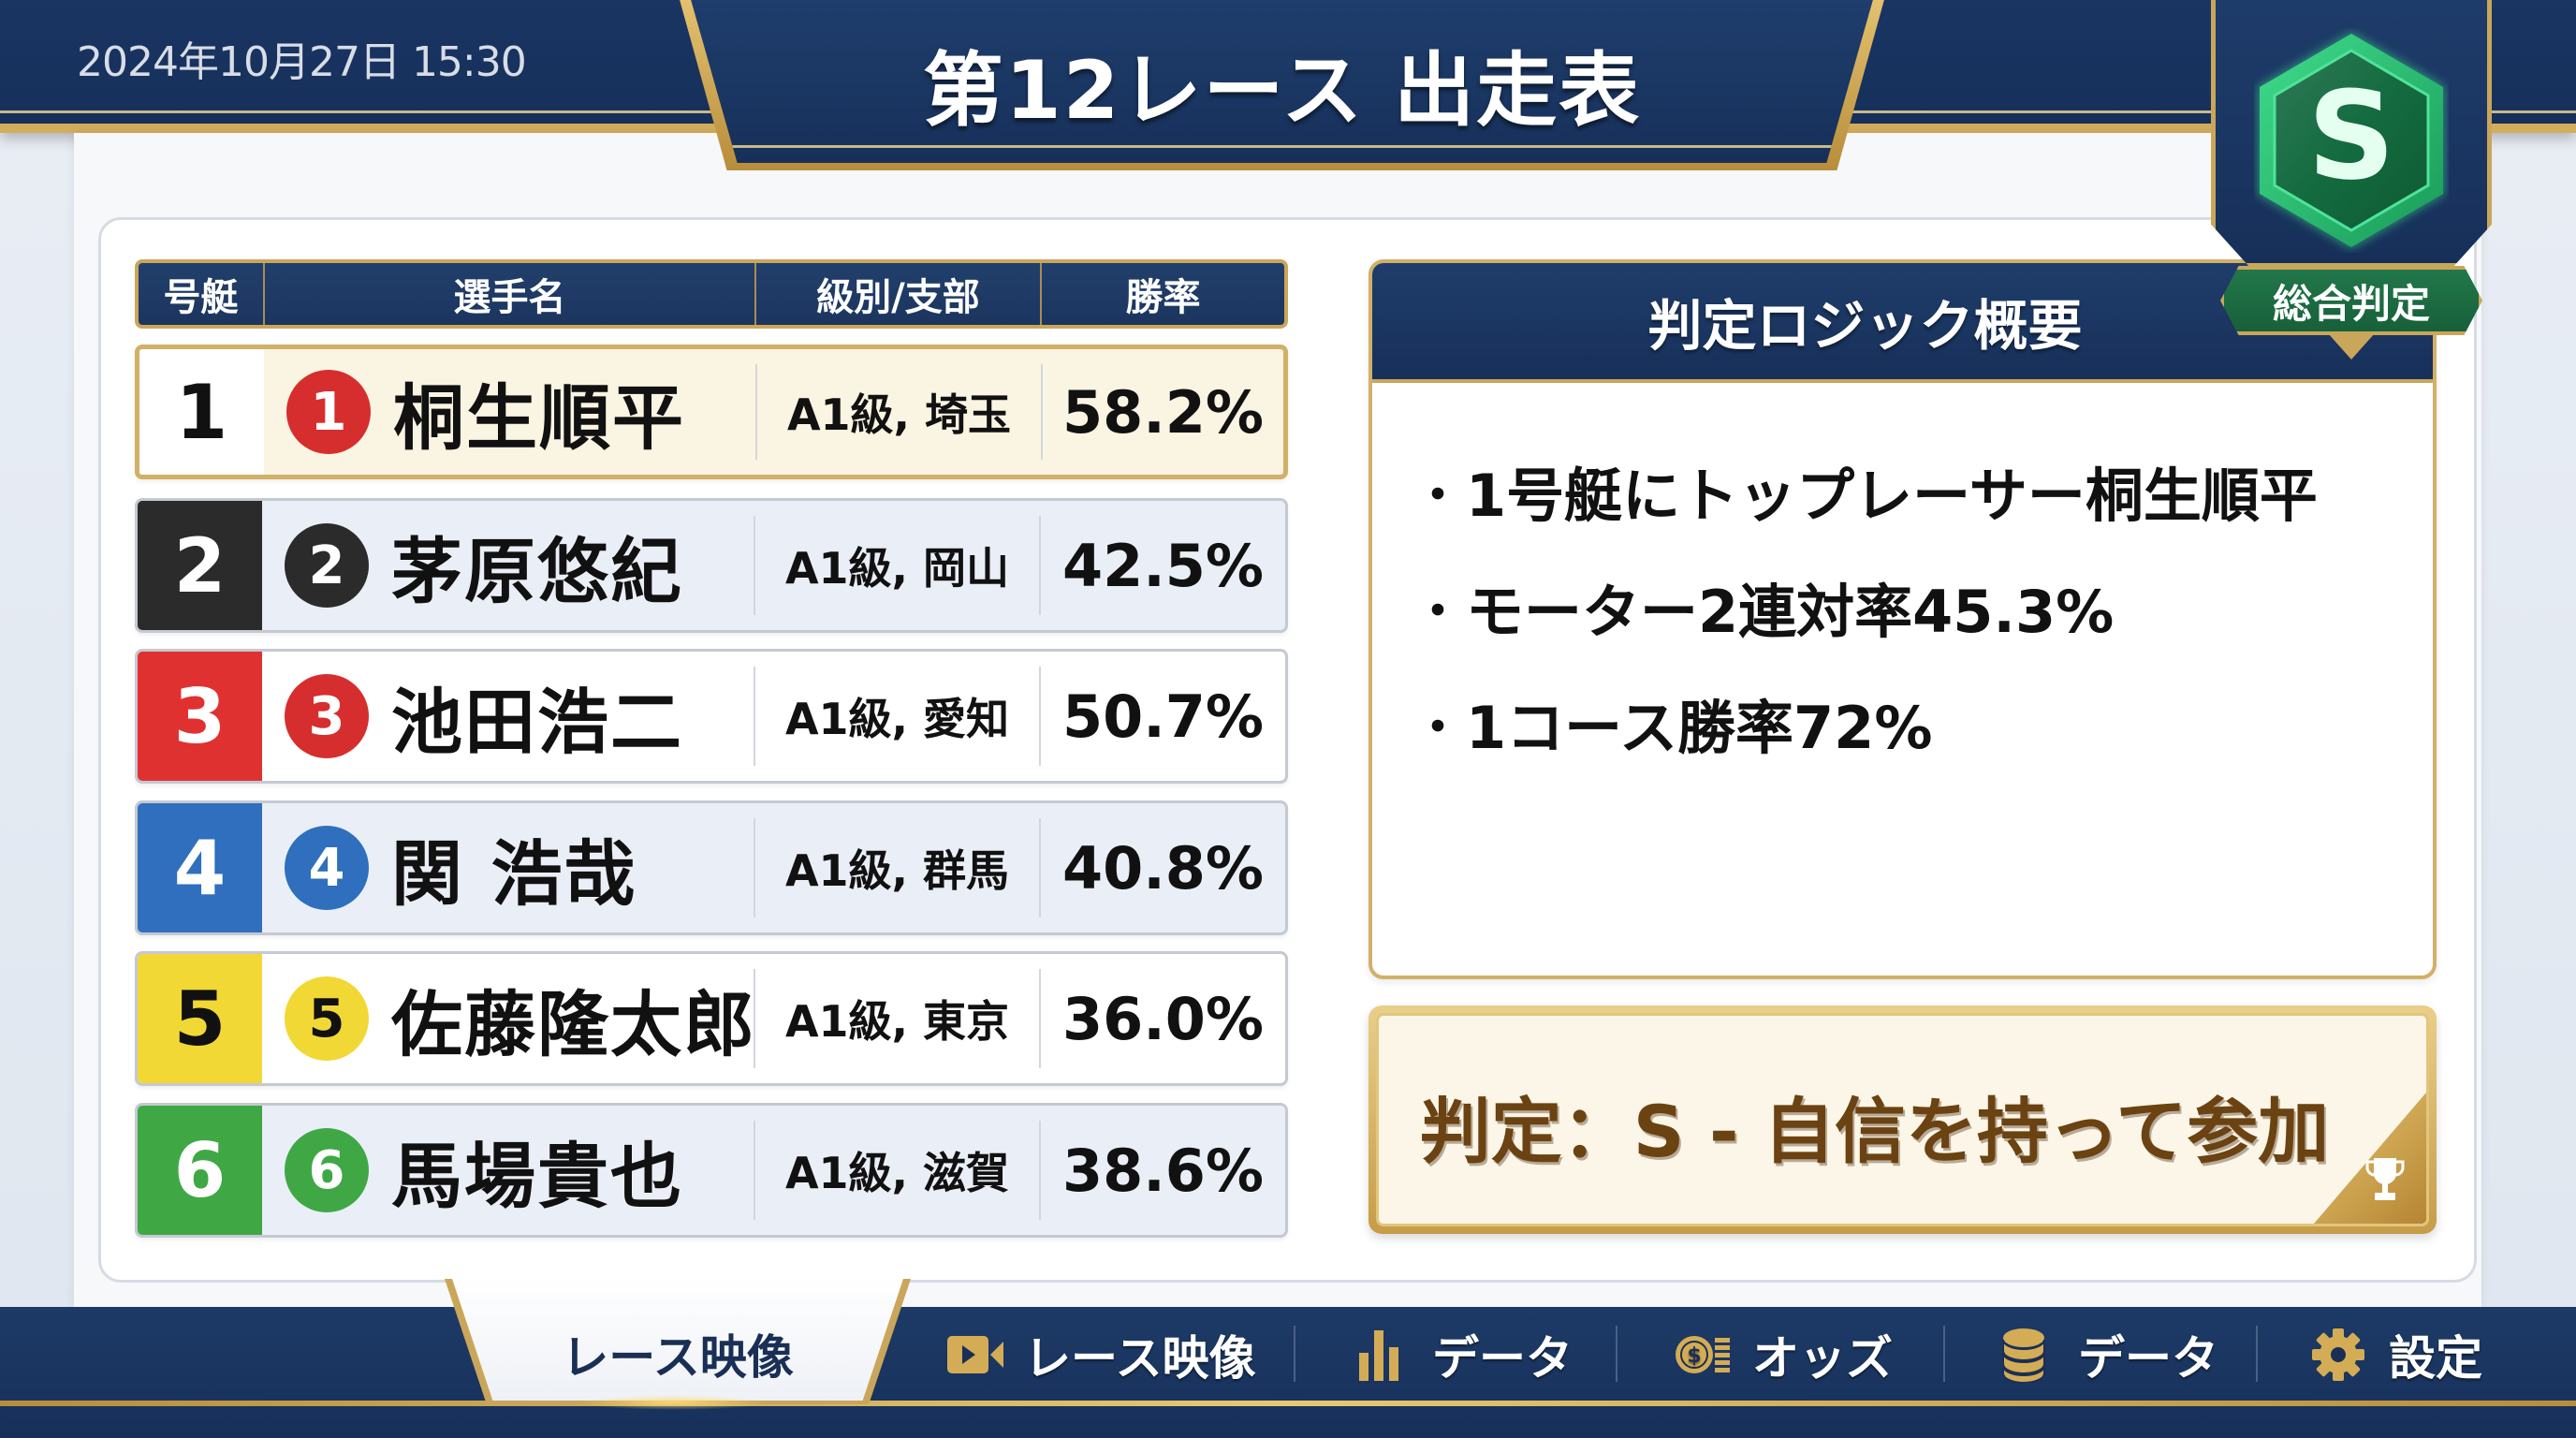  What do you see at coordinates (2351, 136) in the screenshot?
I see `grade-letter: S` at bounding box center [2351, 136].